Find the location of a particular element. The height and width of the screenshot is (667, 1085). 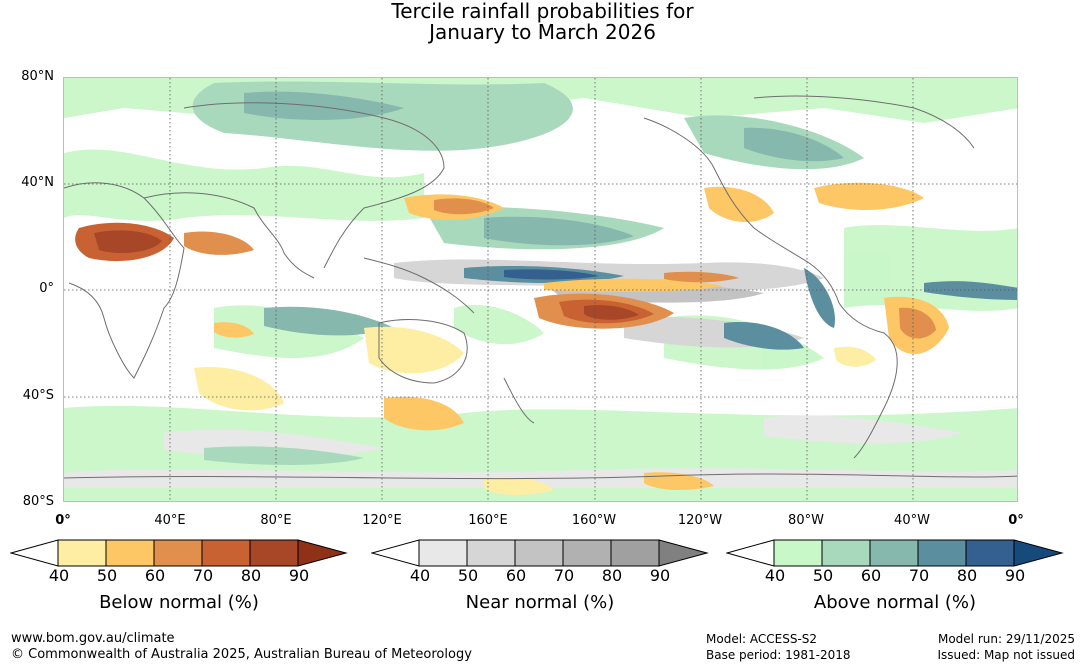

above-legend-lower-extension is located at coordinates (750, 553).